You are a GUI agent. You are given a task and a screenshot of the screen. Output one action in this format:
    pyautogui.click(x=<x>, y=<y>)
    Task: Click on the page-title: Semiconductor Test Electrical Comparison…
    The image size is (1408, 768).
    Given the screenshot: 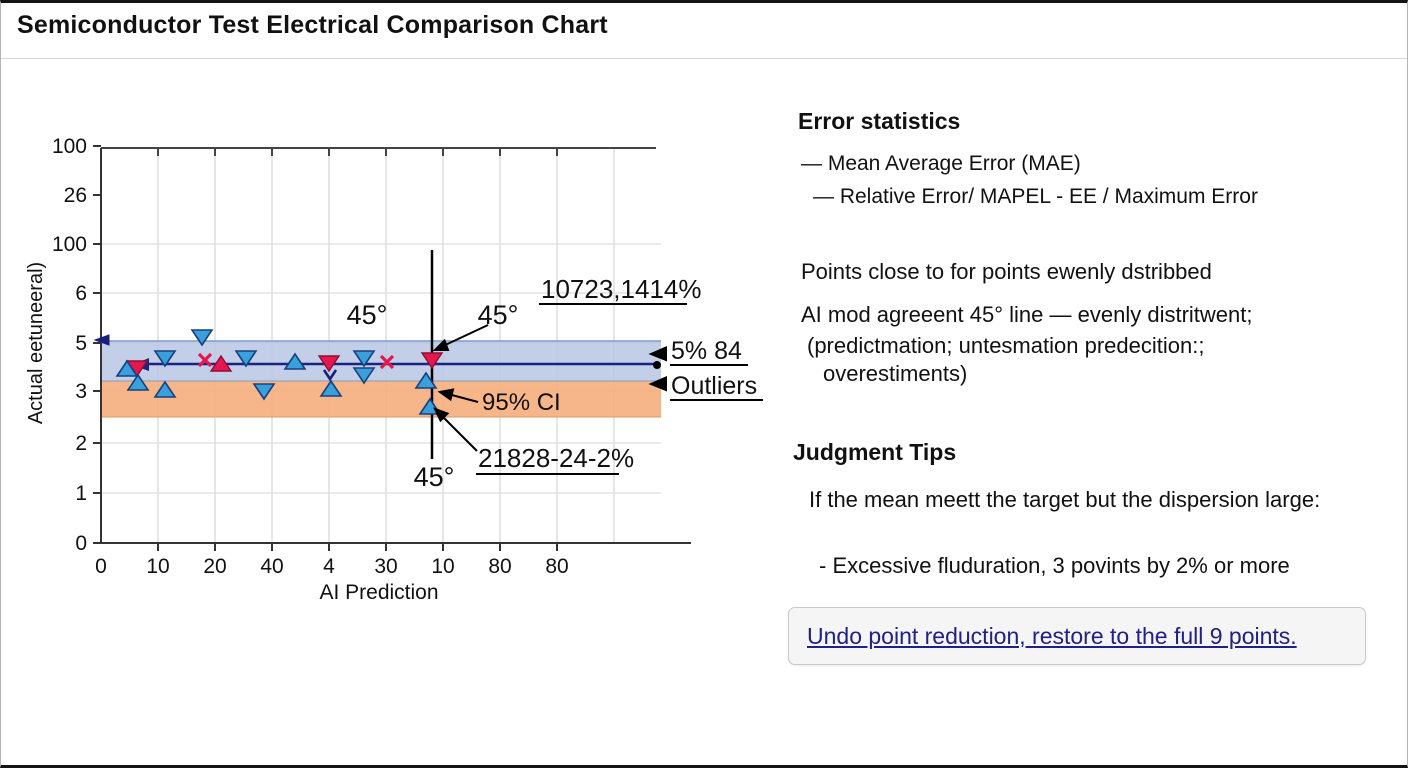 What is the action you would take?
    pyautogui.click(x=312, y=25)
    